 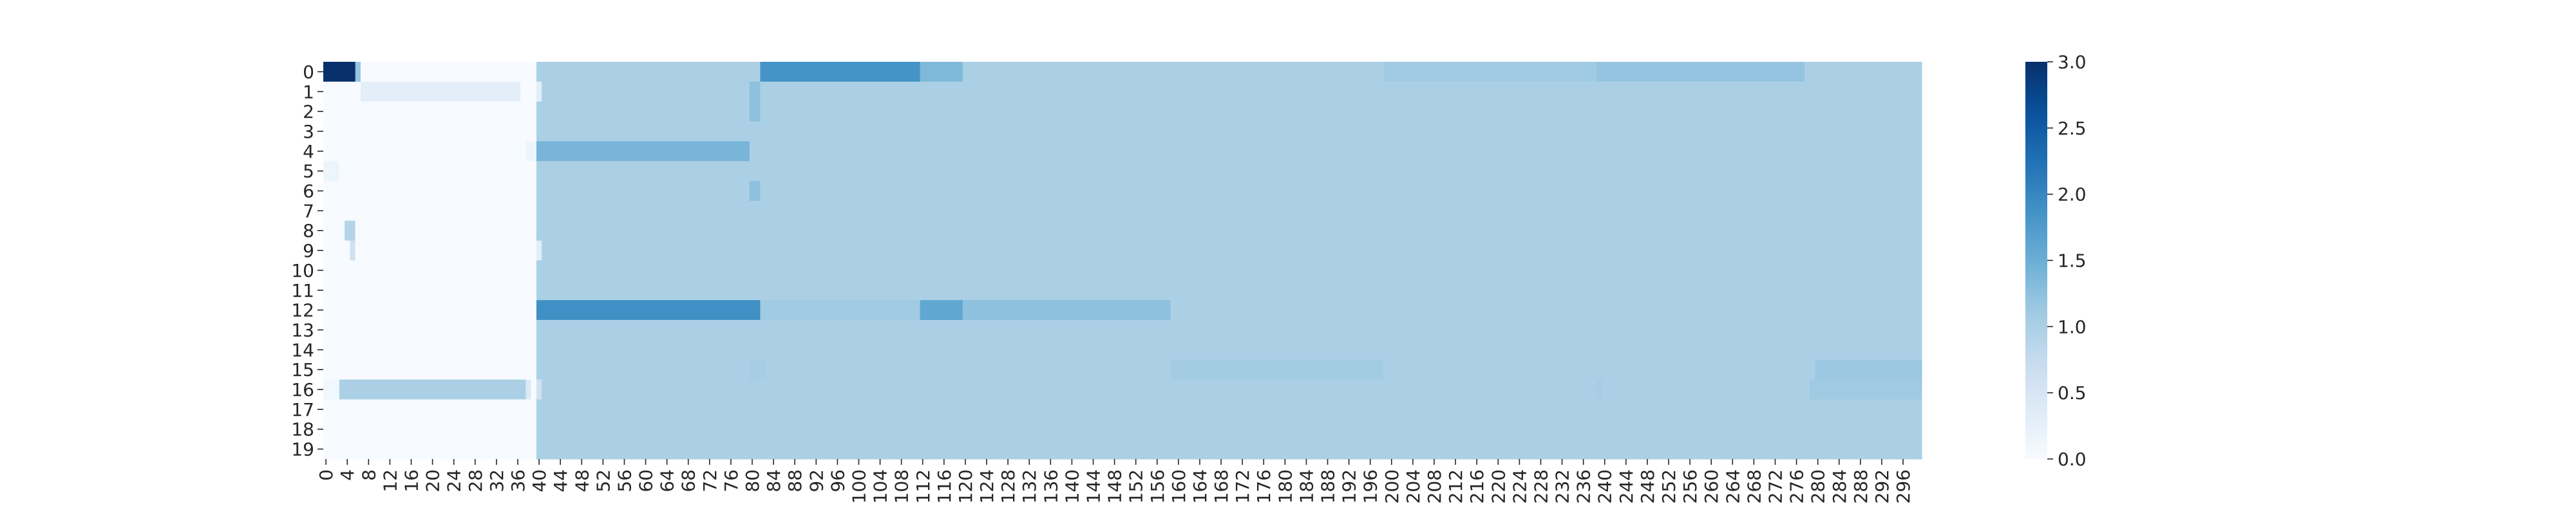 I want to click on x-tick-label: 288, so click(x=1861, y=486).